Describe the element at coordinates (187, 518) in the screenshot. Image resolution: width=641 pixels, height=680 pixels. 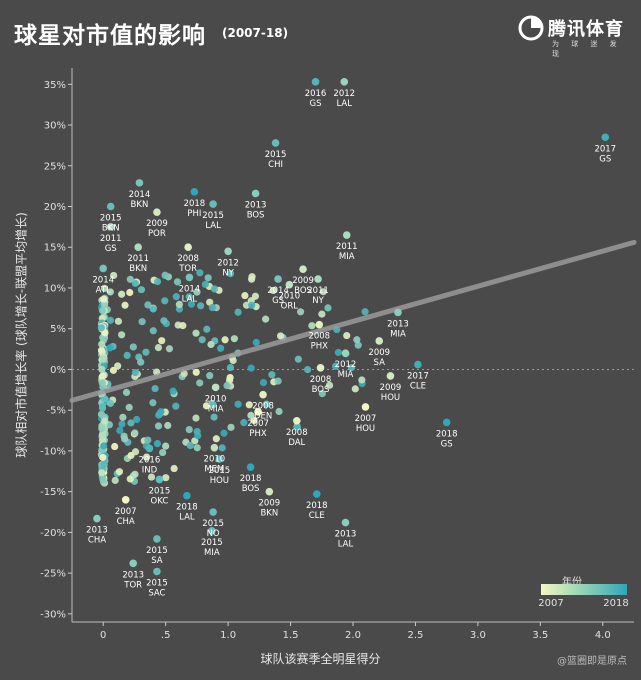
I see `point-label-team: LAL` at that location.